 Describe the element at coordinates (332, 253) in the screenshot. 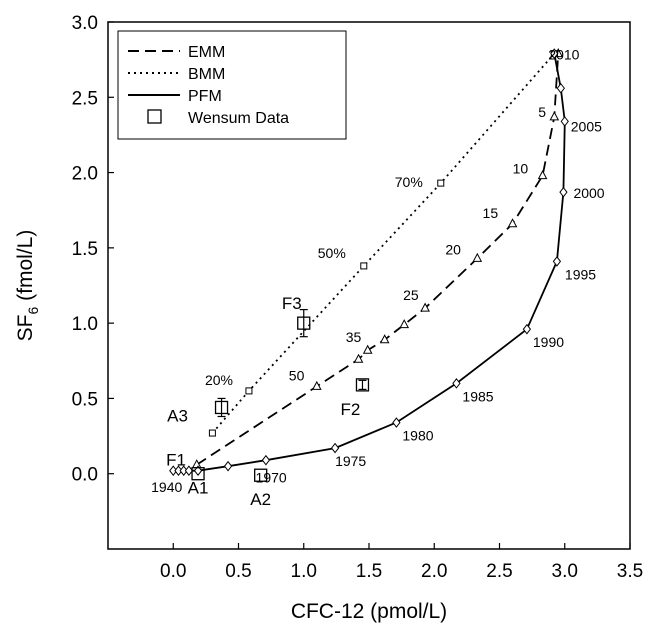

I see `point-label: 50%` at that location.